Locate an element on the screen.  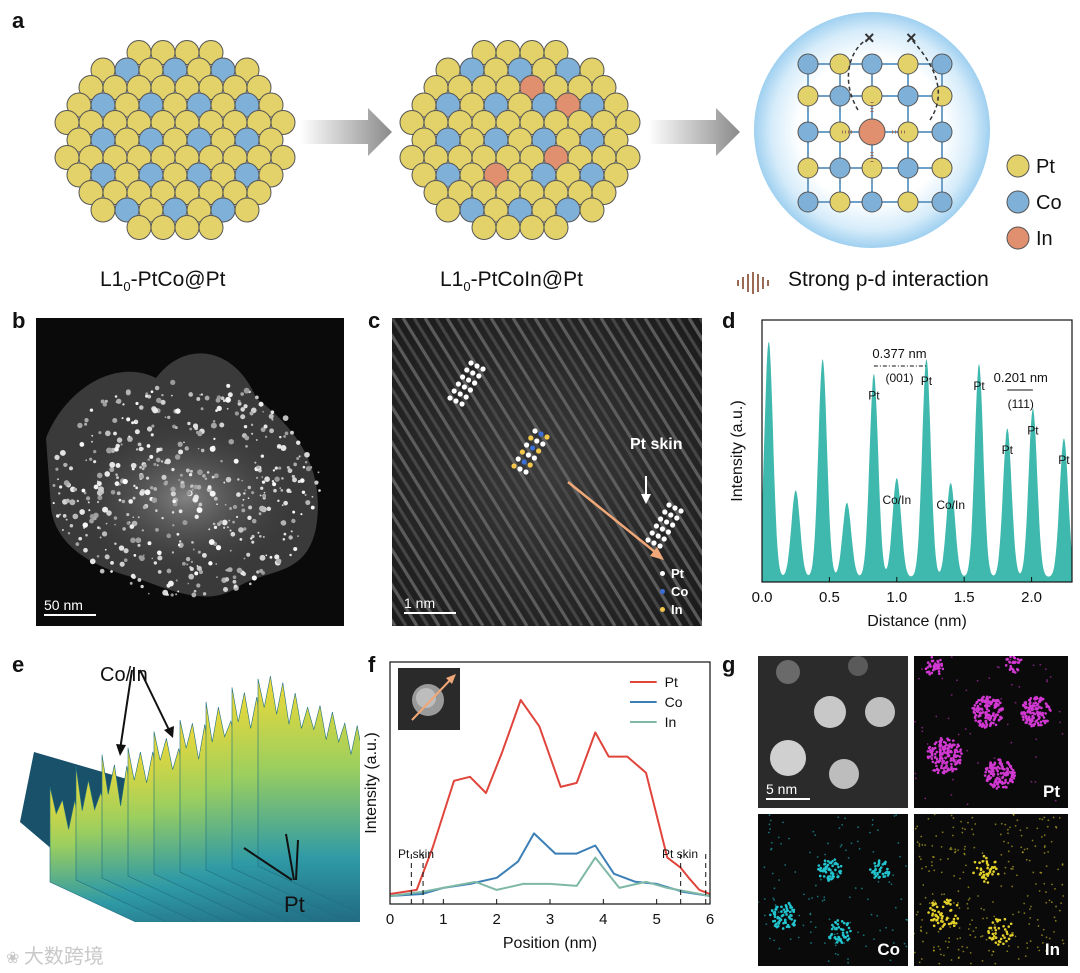
legend-label: In is located at coordinates (1044, 239).